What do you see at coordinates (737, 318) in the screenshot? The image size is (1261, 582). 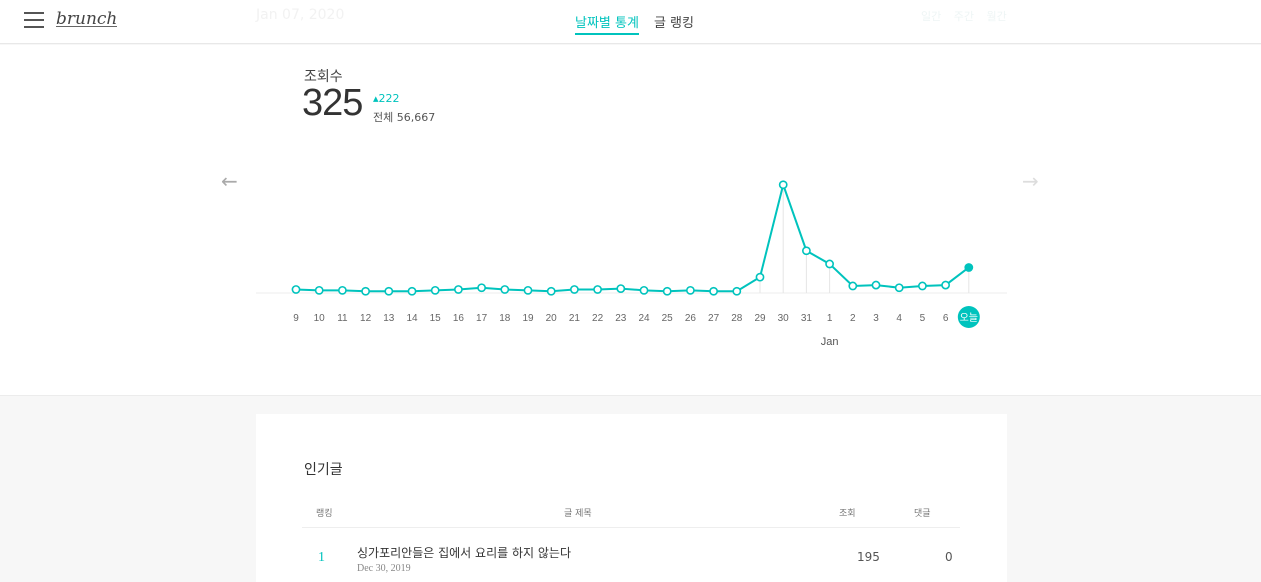 I see `x-tick-label: 28` at bounding box center [737, 318].